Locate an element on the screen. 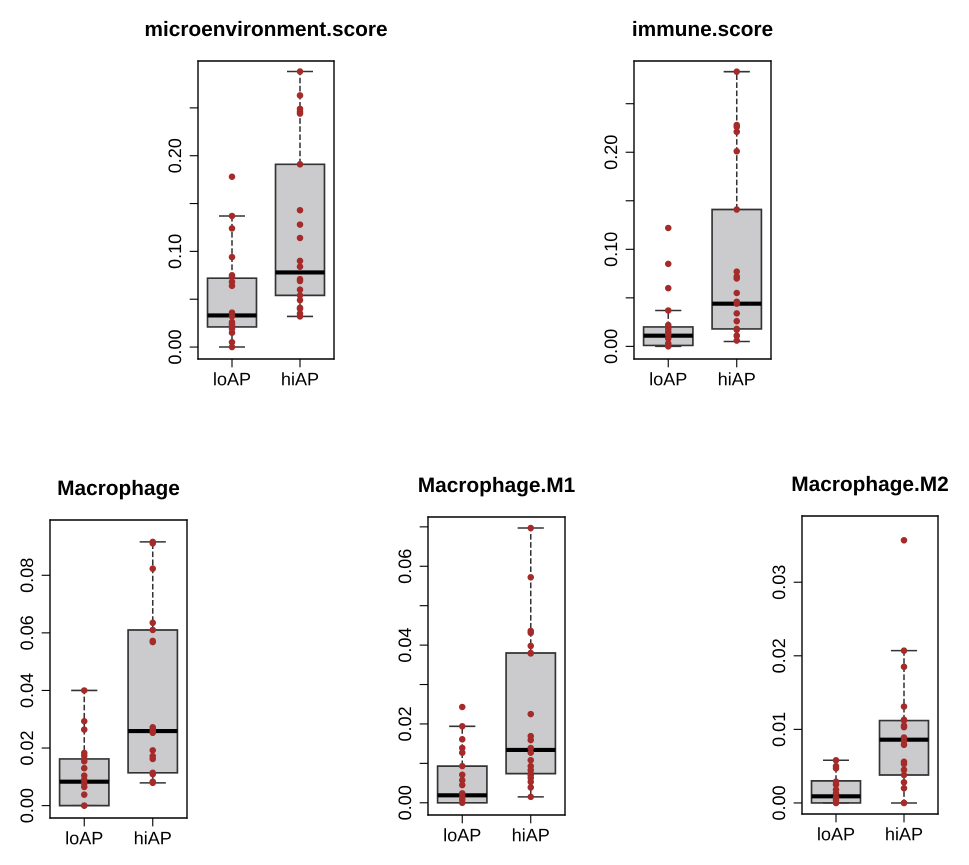  chart-title: Macrophage is located at coordinates (119, 490).